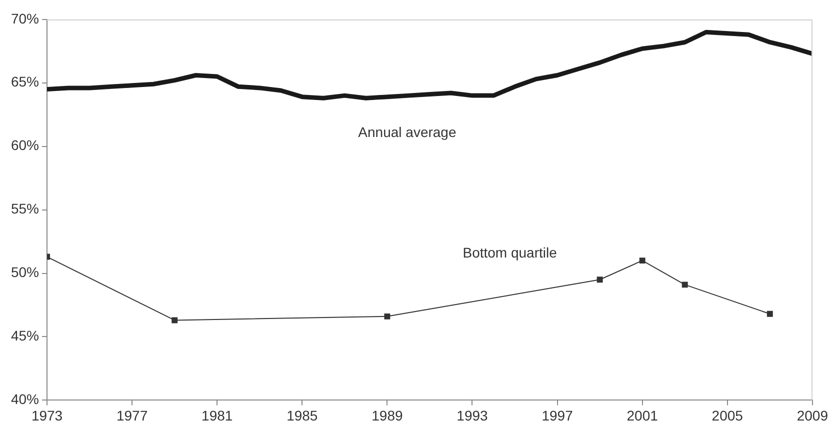 The image size is (839, 436). Describe the element at coordinates (25, 18) in the screenshot. I see `y-tick-label: 70%` at that location.